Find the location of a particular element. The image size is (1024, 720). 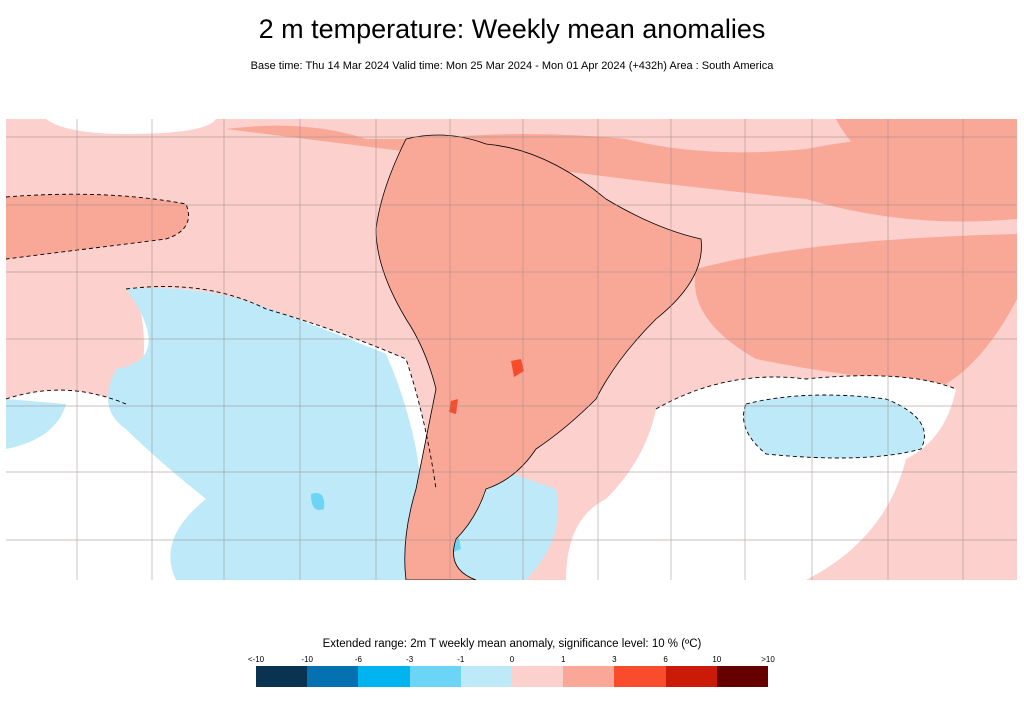

legend-tick: 10 is located at coordinates (717, 659).